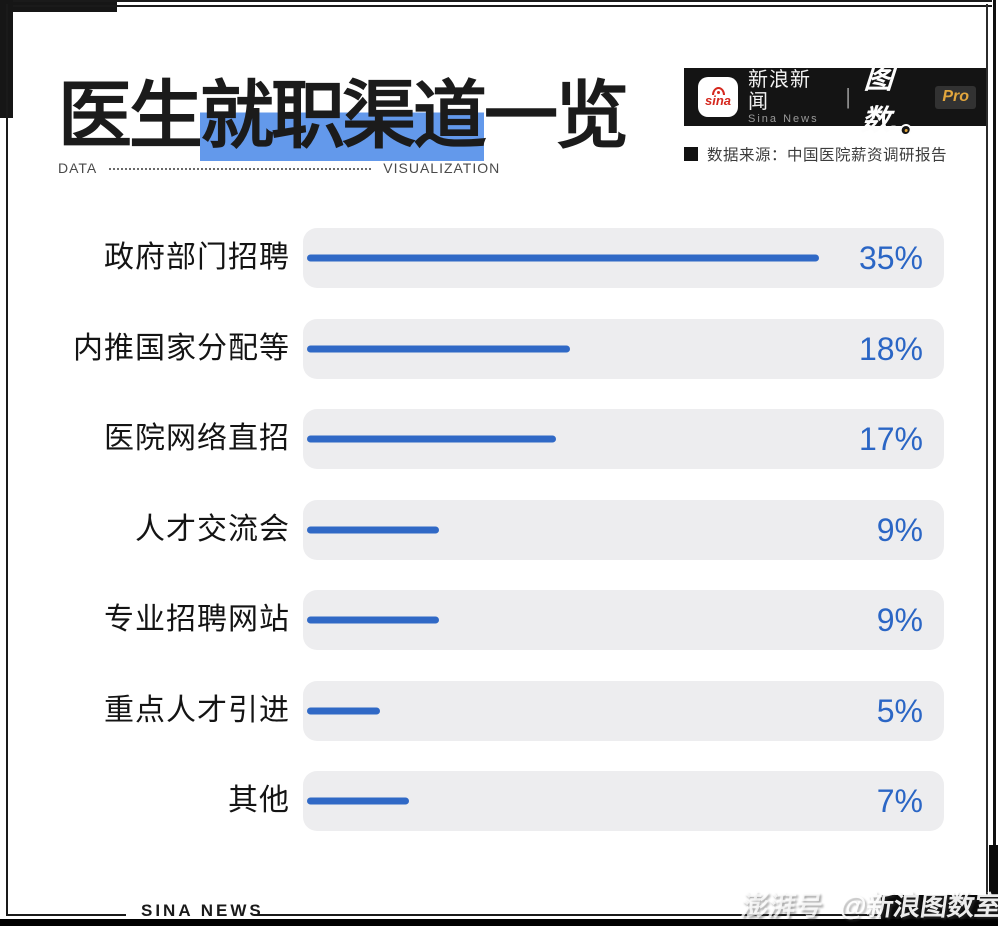 This screenshot has height=926, width=998. What do you see at coordinates (623, 710) in the screenshot?
I see `bar-track: 5%` at bounding box center [623, 710].